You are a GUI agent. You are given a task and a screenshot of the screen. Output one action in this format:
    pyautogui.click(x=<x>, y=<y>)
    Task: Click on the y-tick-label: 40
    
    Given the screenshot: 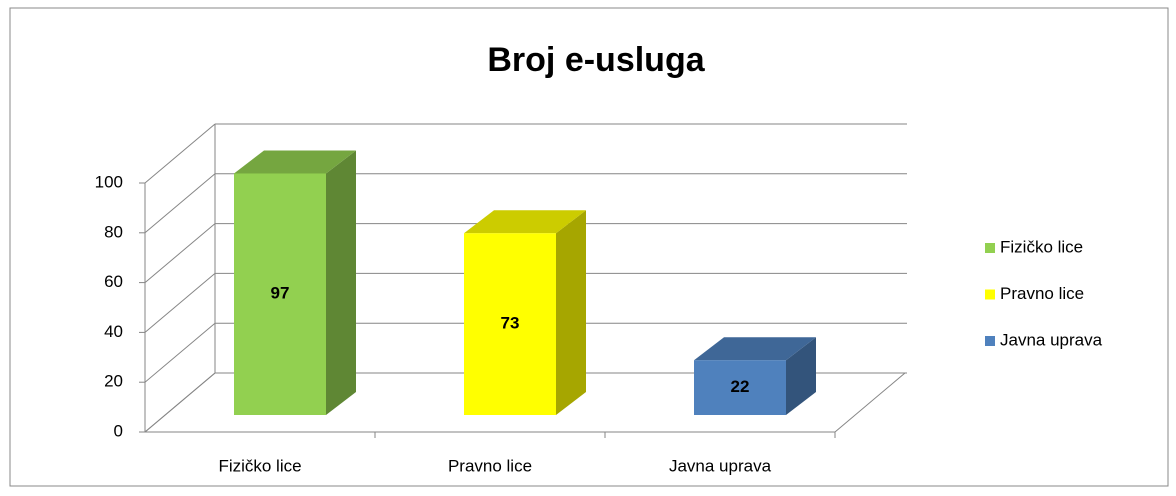 What is the action you would take?
    pyautogui.click(x=113, y=331)
    